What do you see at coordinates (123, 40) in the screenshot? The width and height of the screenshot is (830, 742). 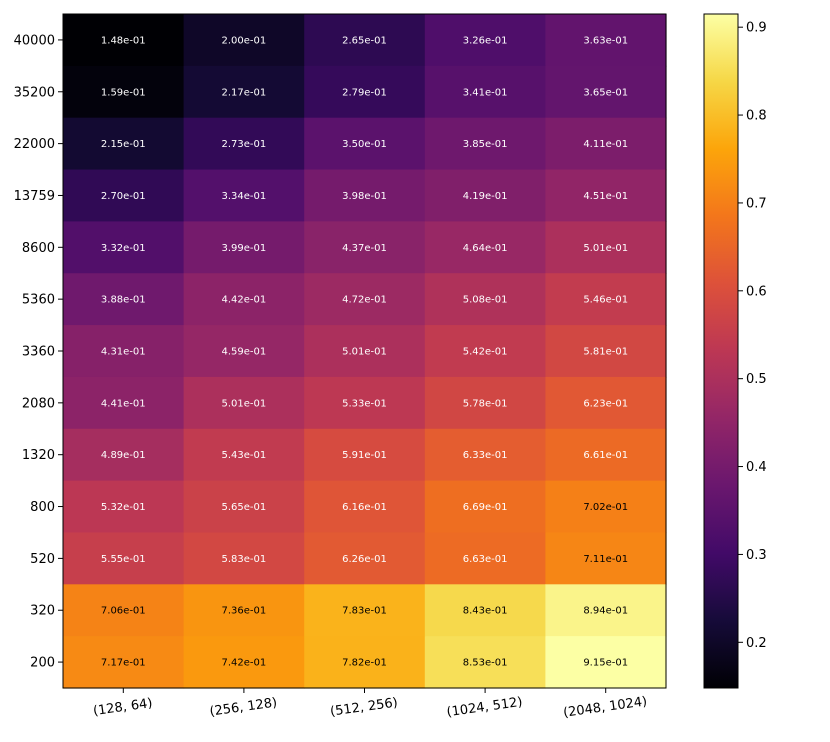 I see `cell-value-label: 1.48e-01` at bounding box center [123, 40].